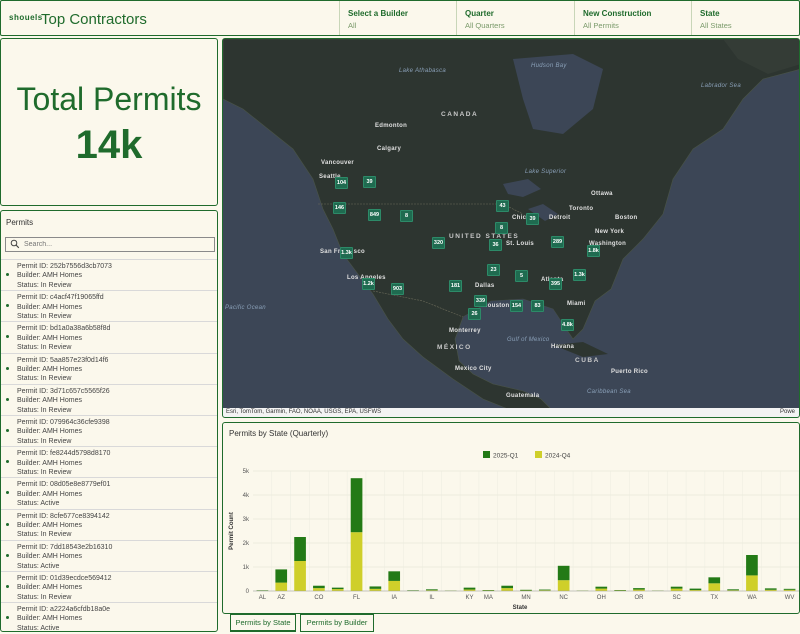 The width and height of the screenshot is (800, 634). What do you see at coordinates (493, 270) in the screenshot?
I see `map-cluster: 23` at bounding box center [493, 270].